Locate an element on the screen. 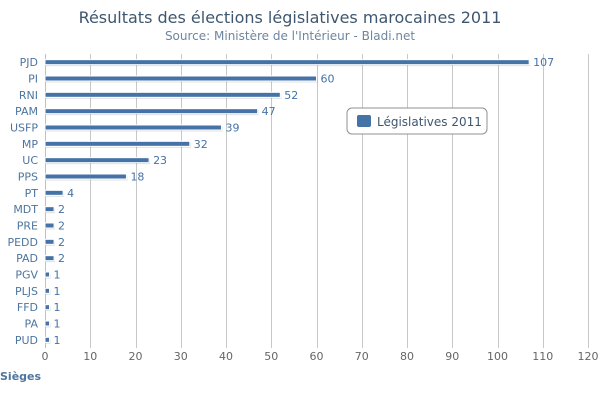 The image size is (600, 402). data-label: 107 is located at coordinates (543, 62).